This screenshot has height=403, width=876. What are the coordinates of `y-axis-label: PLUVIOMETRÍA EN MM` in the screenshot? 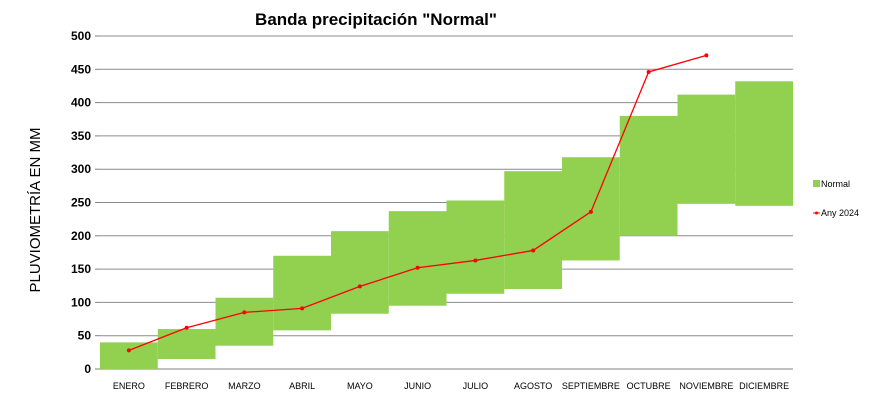 It's located at (35, 209).